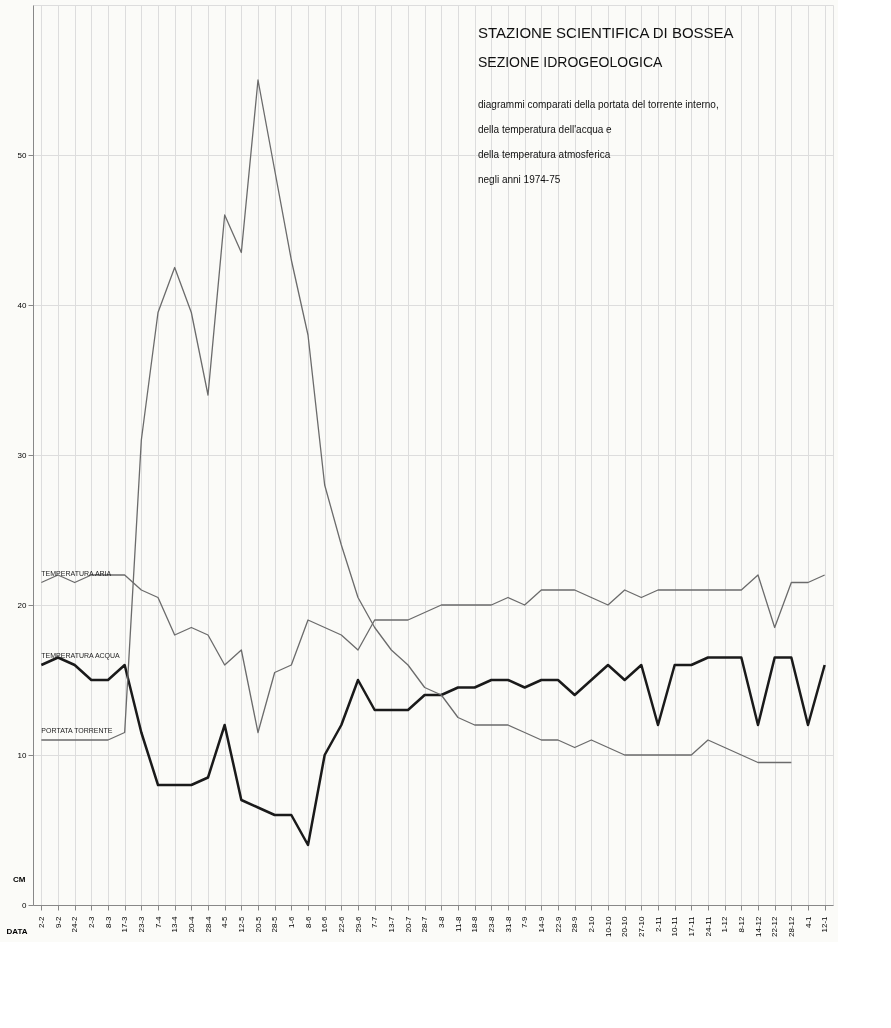  I want to click on x-tick-label: 4-5, so click(225, 922).